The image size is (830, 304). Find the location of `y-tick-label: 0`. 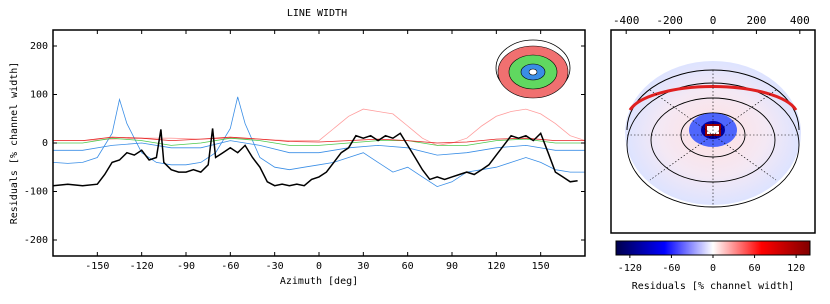

y-tick-label: 0 is located at coordinates (45, 143).